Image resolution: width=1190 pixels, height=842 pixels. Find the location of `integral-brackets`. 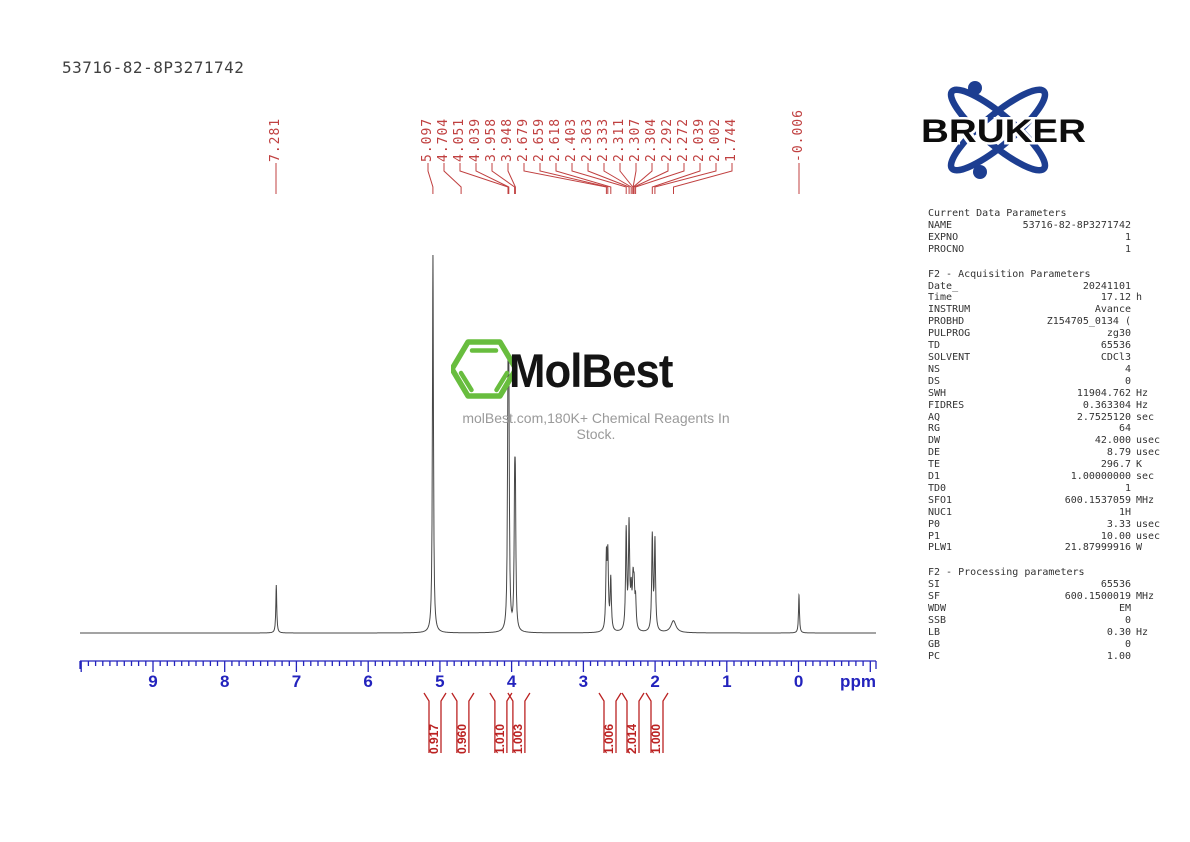

integral-brackets is located at coordinates (546, 722).